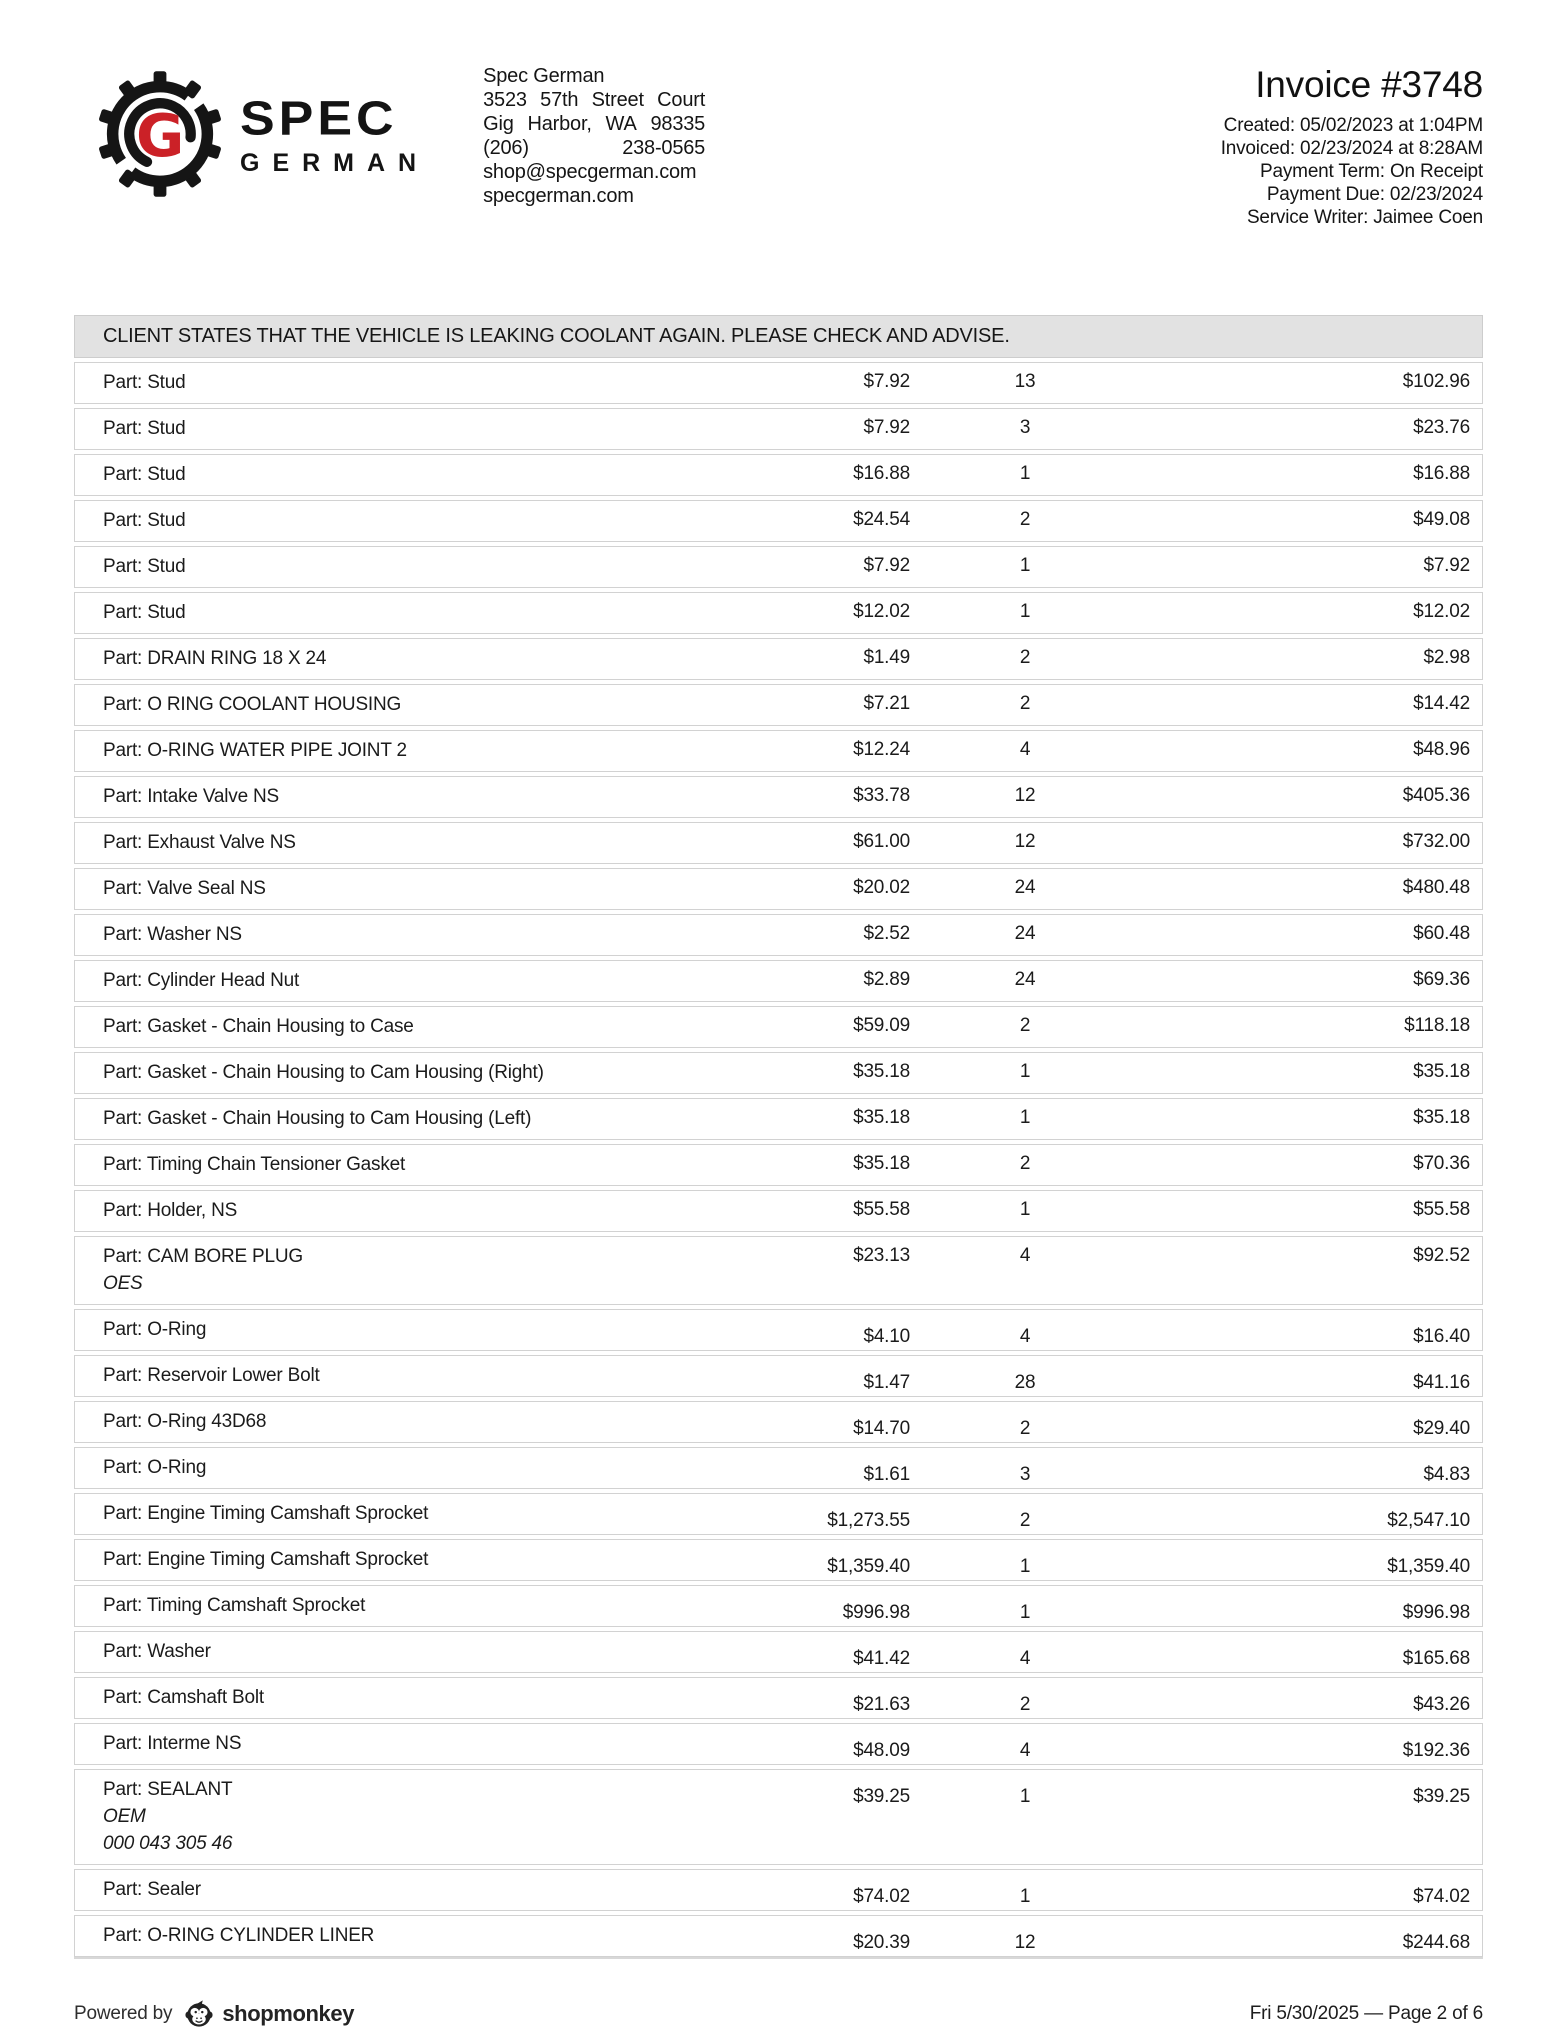 This screenshot has height=2029, width=1545. I want to click on part-name-text: Part: O-Ring, so click(155, 1329).